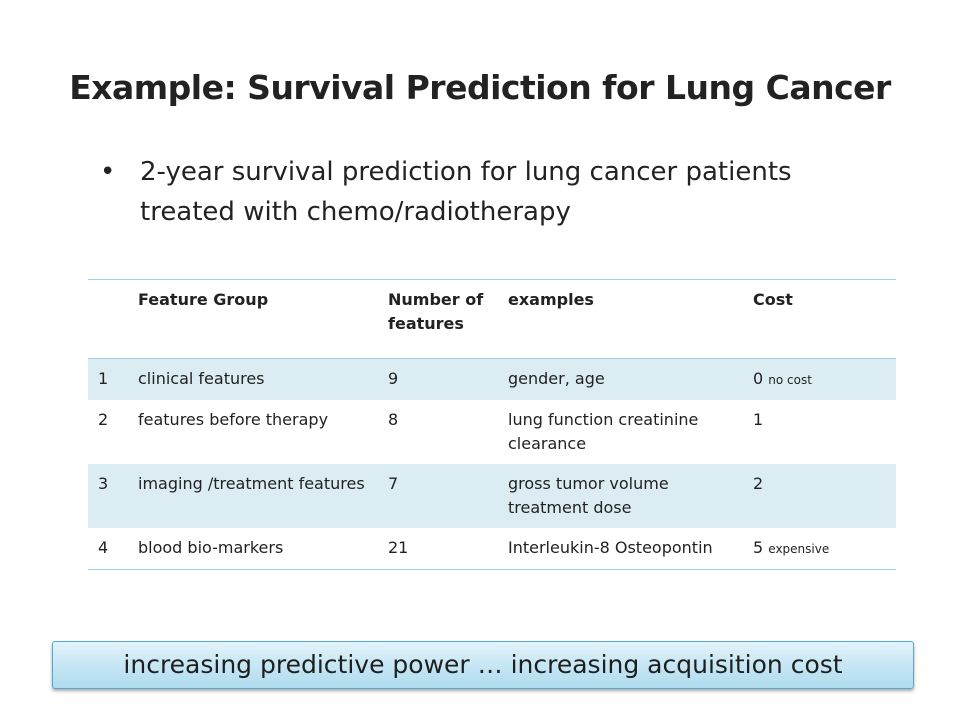  What do you see at coordinates (233, 419) in the screenshot?
I see `row-feature-group: features before therapy` at bounding box center [233, 419].